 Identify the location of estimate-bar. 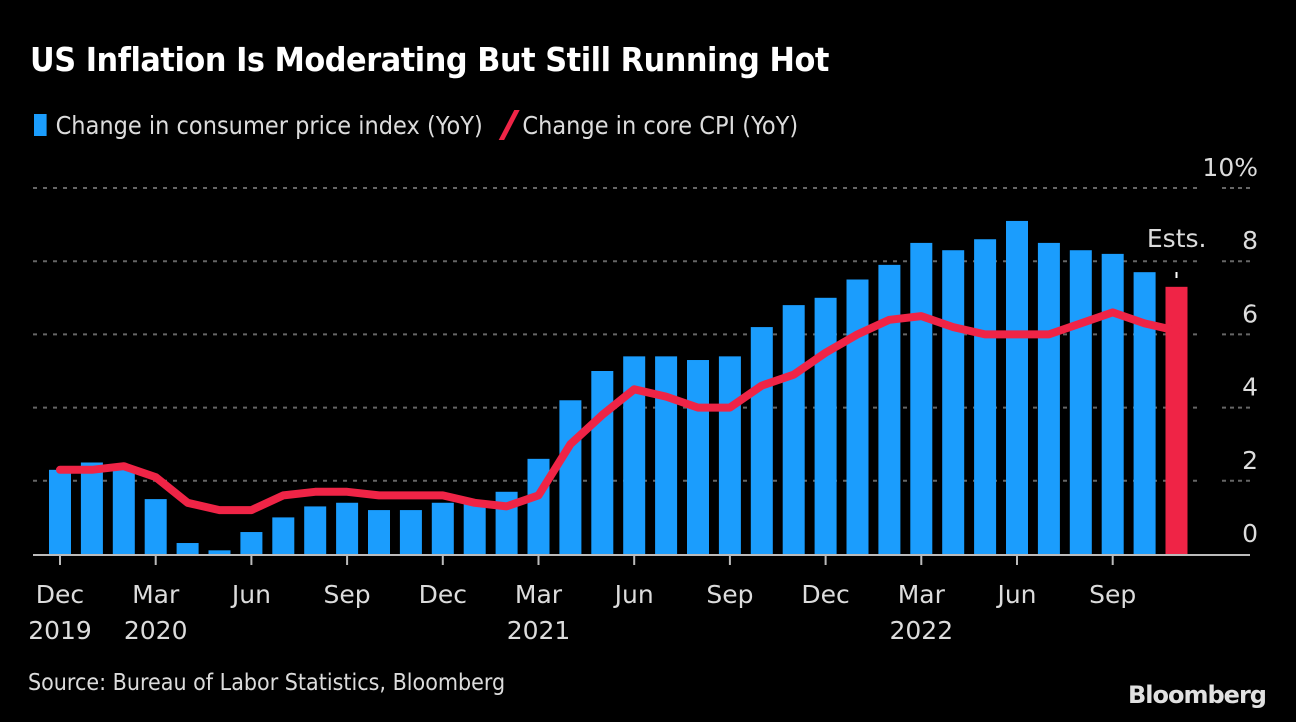
(1176, 420).